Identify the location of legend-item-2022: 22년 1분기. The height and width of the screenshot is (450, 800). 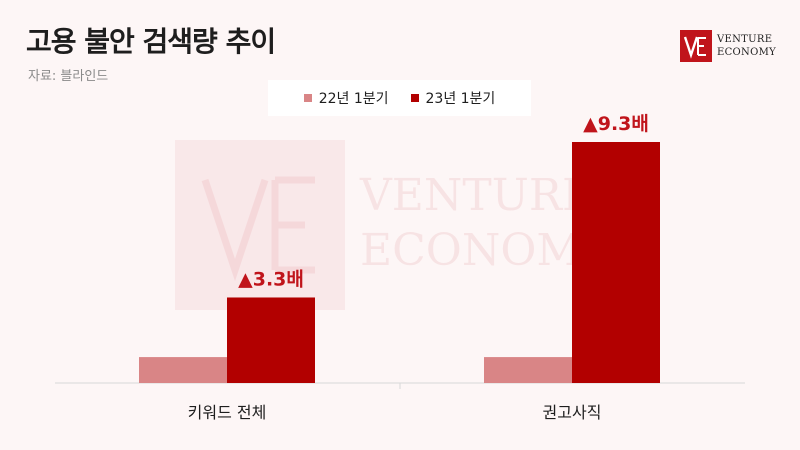
(346, 98).